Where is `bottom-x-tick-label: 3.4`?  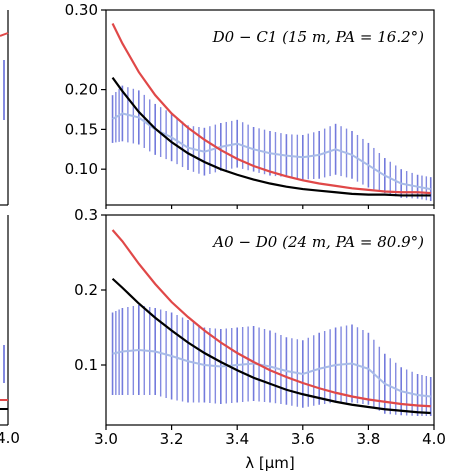
bottom-x-tick-label: 3.4 is located at coordinates (237, 439).